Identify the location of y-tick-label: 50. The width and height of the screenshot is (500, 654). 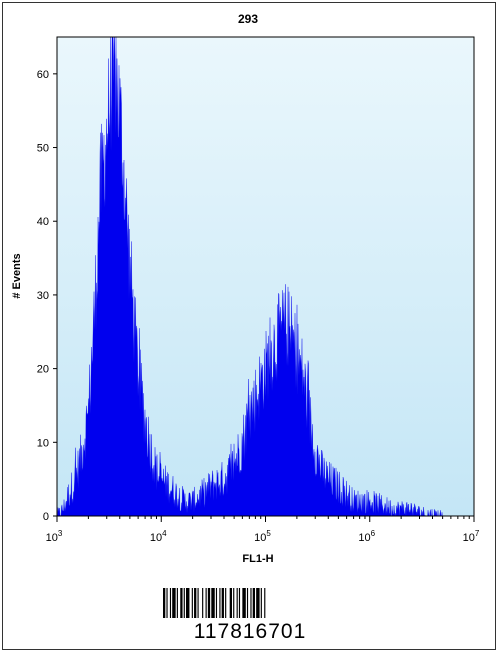
(43, 149).